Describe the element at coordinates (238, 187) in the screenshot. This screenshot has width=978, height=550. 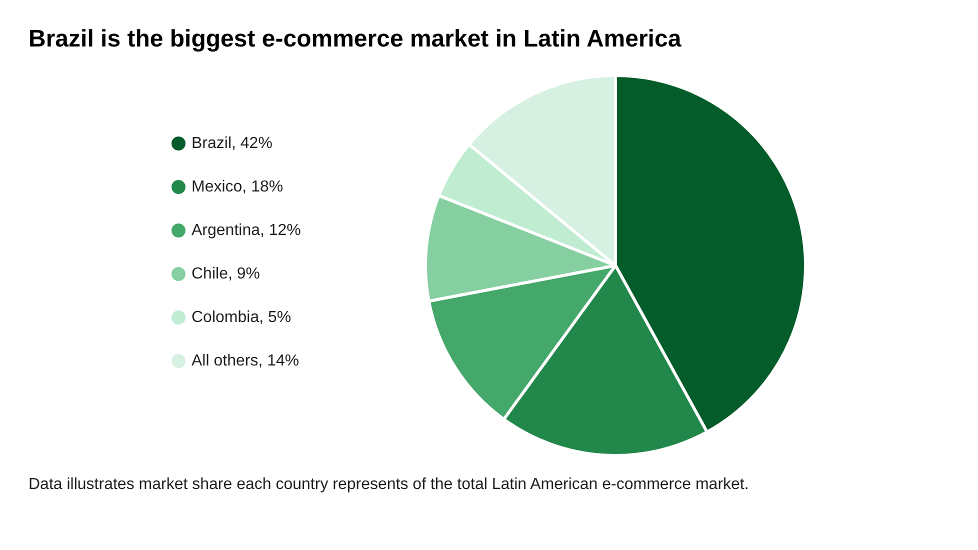
I see `legend-label: Mexico, 18%` at that location.